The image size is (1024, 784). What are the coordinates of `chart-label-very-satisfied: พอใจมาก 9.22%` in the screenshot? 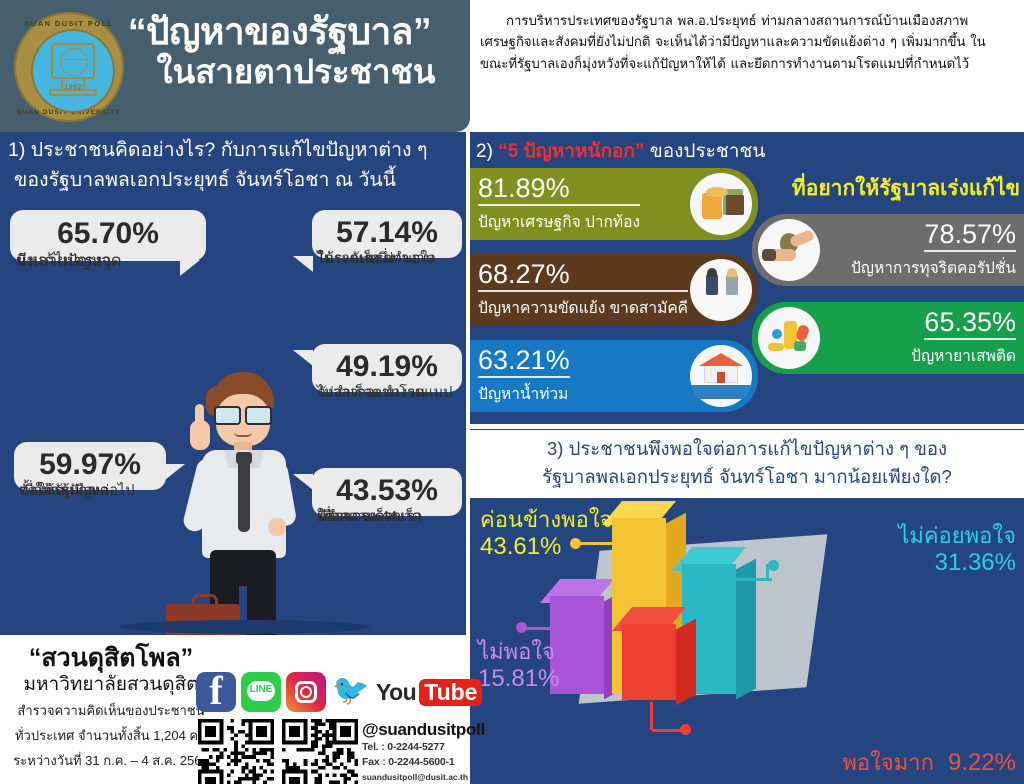 It's located at (929, 763).